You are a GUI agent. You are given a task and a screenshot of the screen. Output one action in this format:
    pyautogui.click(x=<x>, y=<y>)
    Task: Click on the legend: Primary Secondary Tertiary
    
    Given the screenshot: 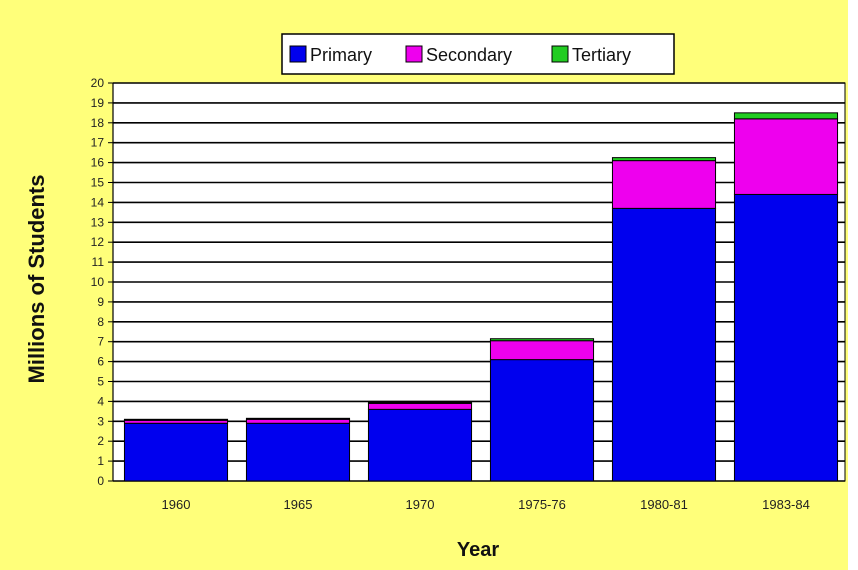 What is the action you would take?
    pyautogui.click(x=478, y=54)
    